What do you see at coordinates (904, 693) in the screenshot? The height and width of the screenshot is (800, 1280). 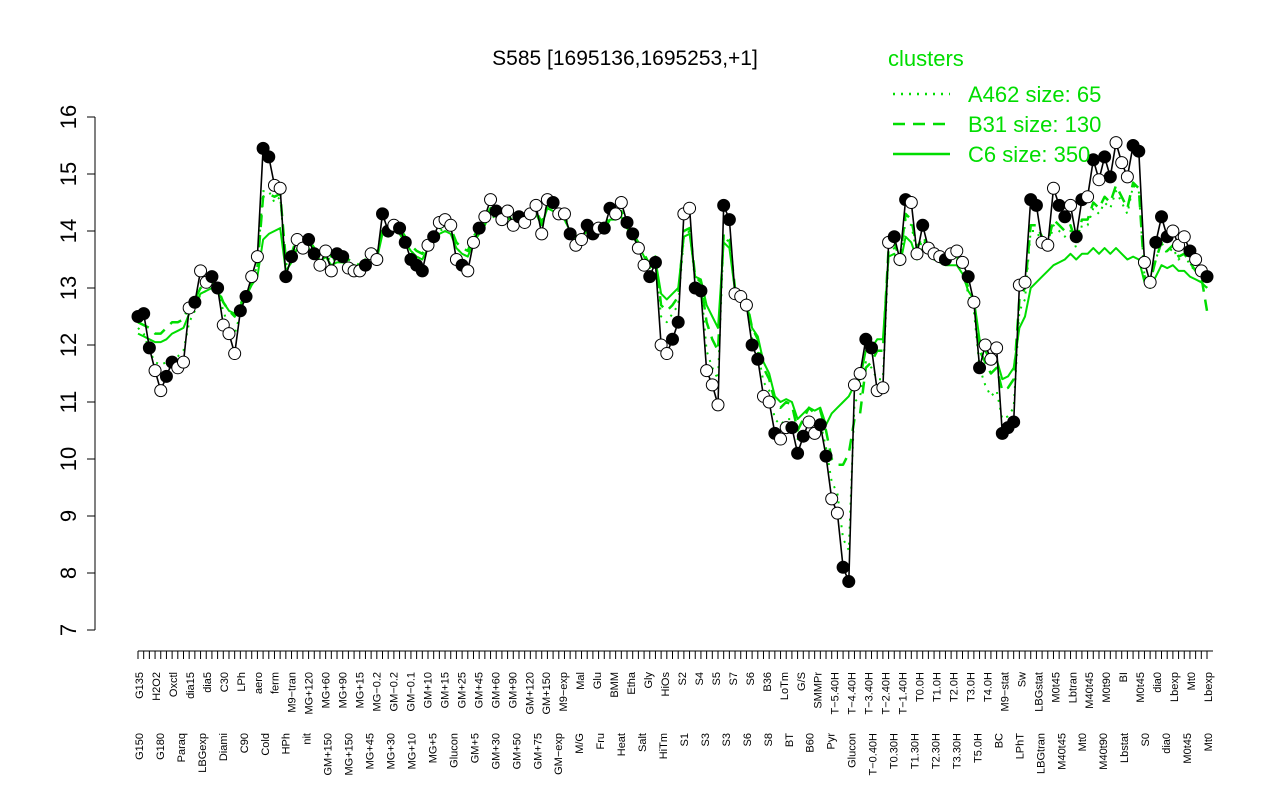 I see `x-category-label: T−1.40H` at bounding box center [904, 693].